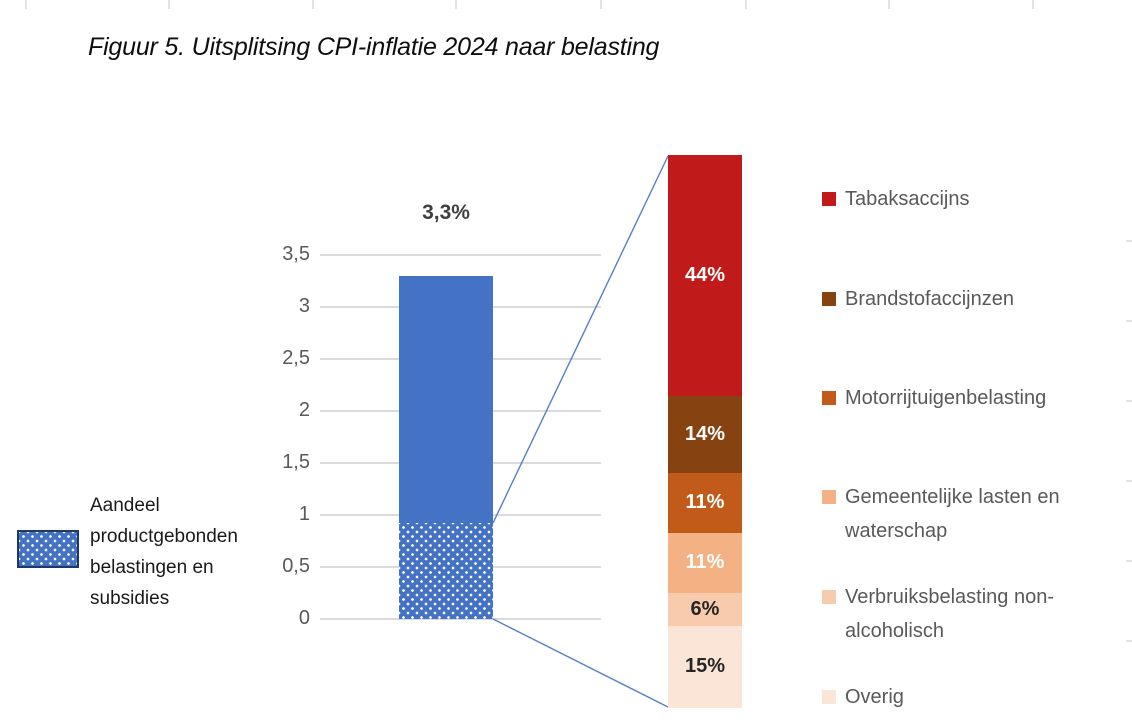 Image resolution: width=1132 pixels, height=728 pixels. What do you see at coordinates (48, 549) in the screenshot?
I see `legend-swatch-dotted` at bounding box center [48, 549].